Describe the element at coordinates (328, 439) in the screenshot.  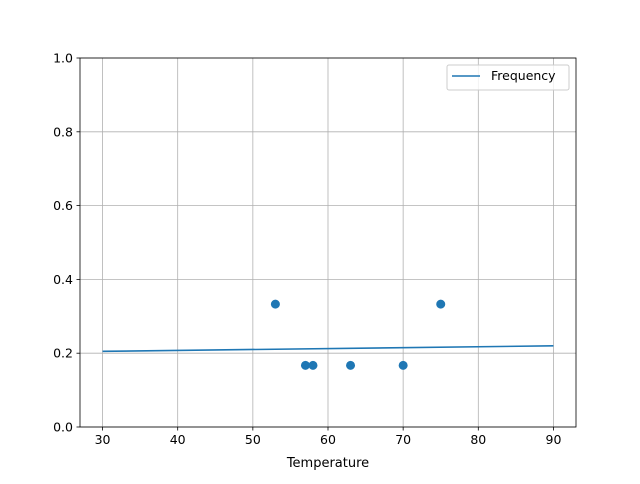
I see `x-tick-label: 60` at that location.